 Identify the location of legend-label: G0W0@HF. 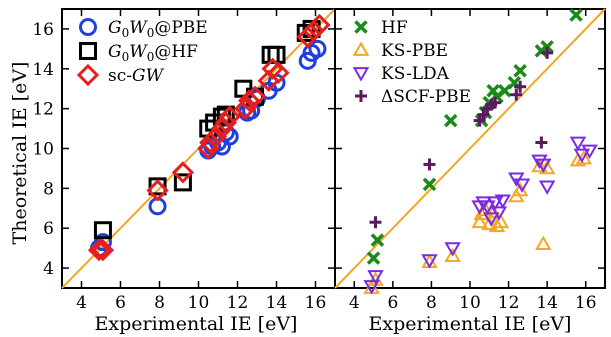
(153, 53).